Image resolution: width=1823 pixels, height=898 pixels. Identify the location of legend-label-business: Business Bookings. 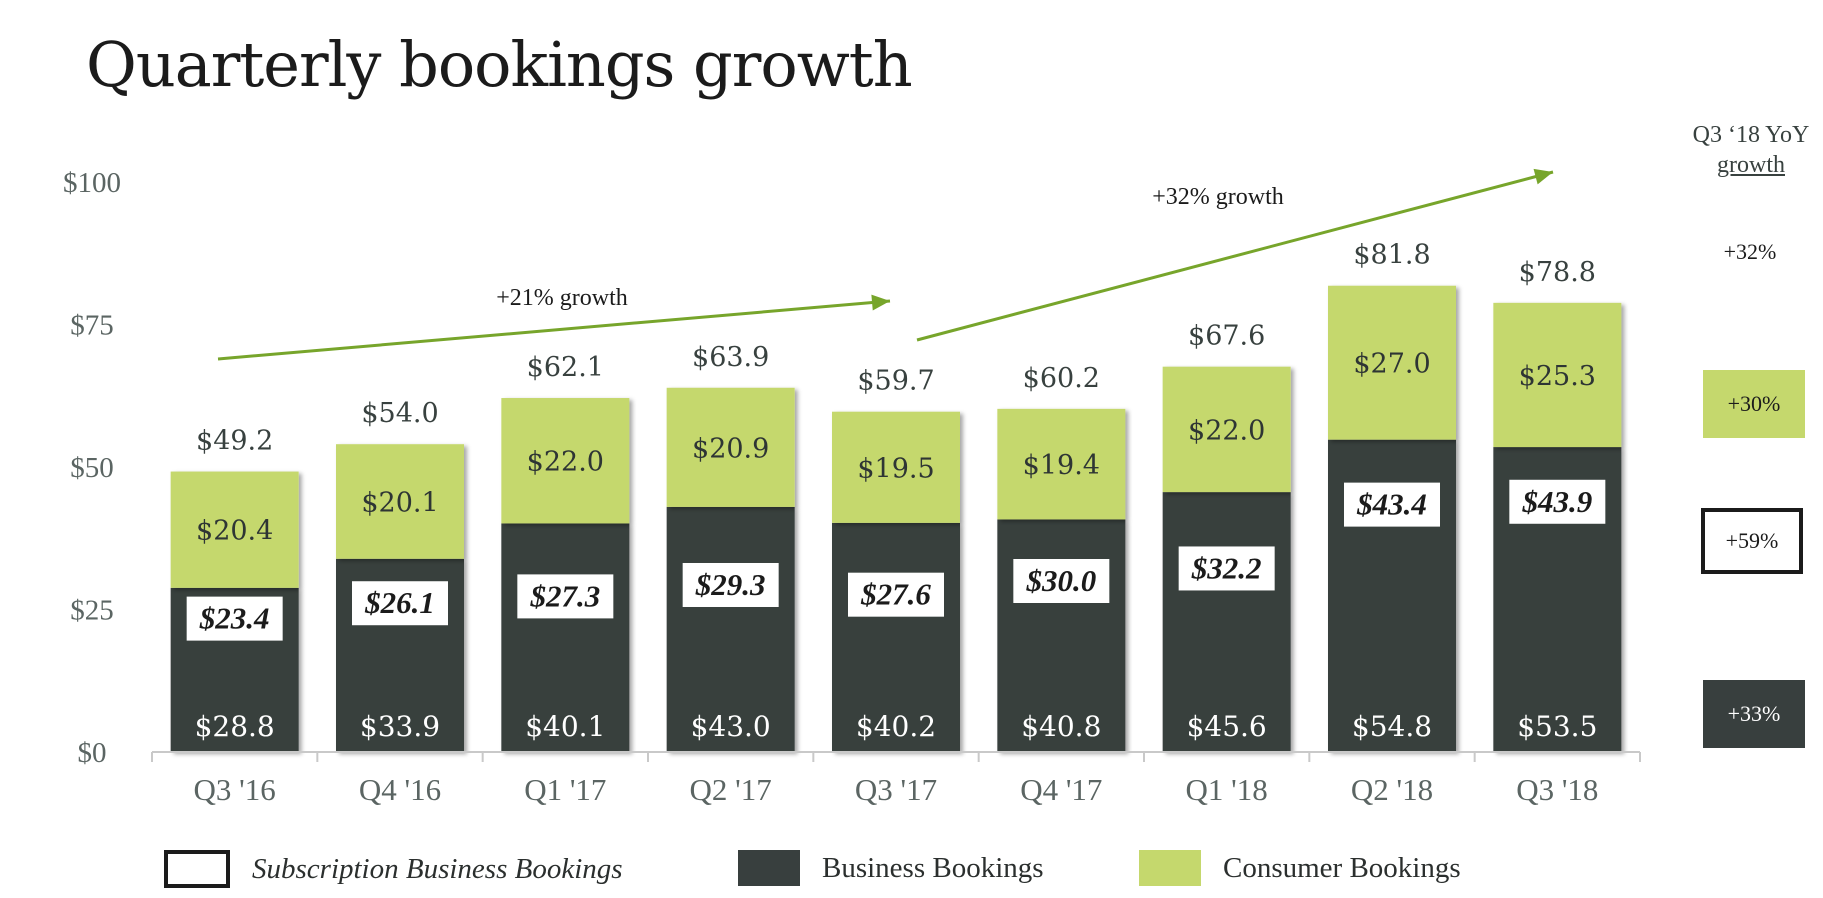
(933, 867).